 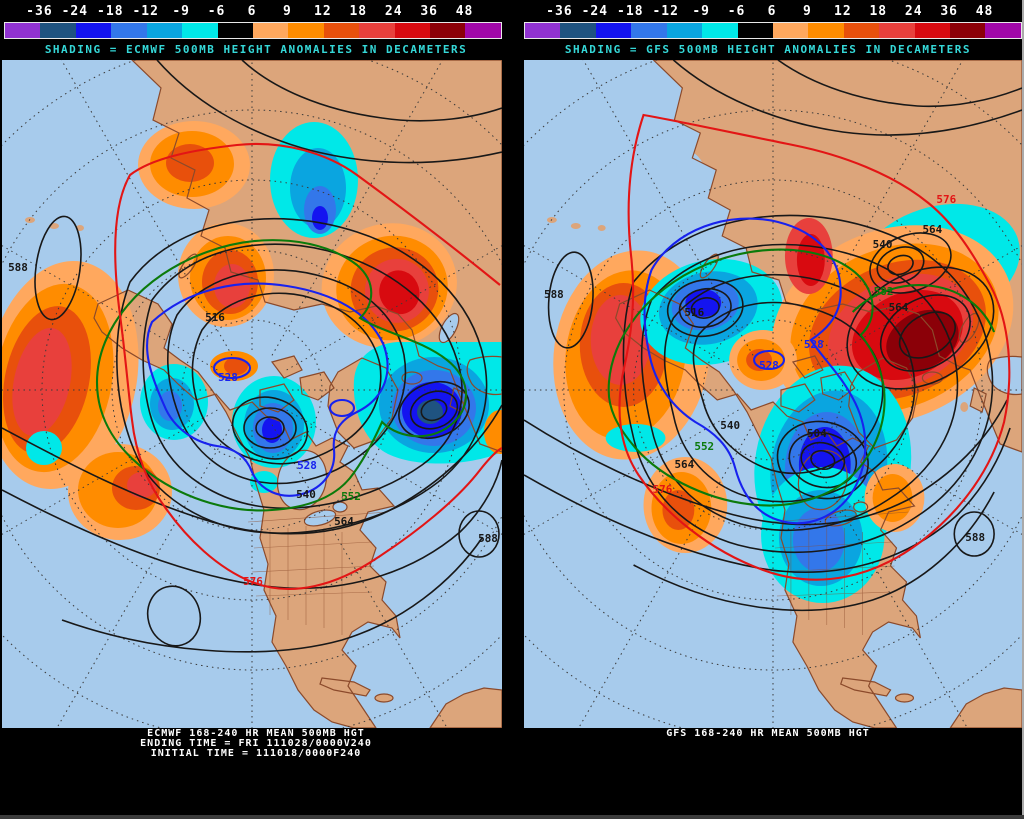 I want to click on footer-line: GFS 168-240 HR MEAN 500MB HGT, so click(x=768, y=733).